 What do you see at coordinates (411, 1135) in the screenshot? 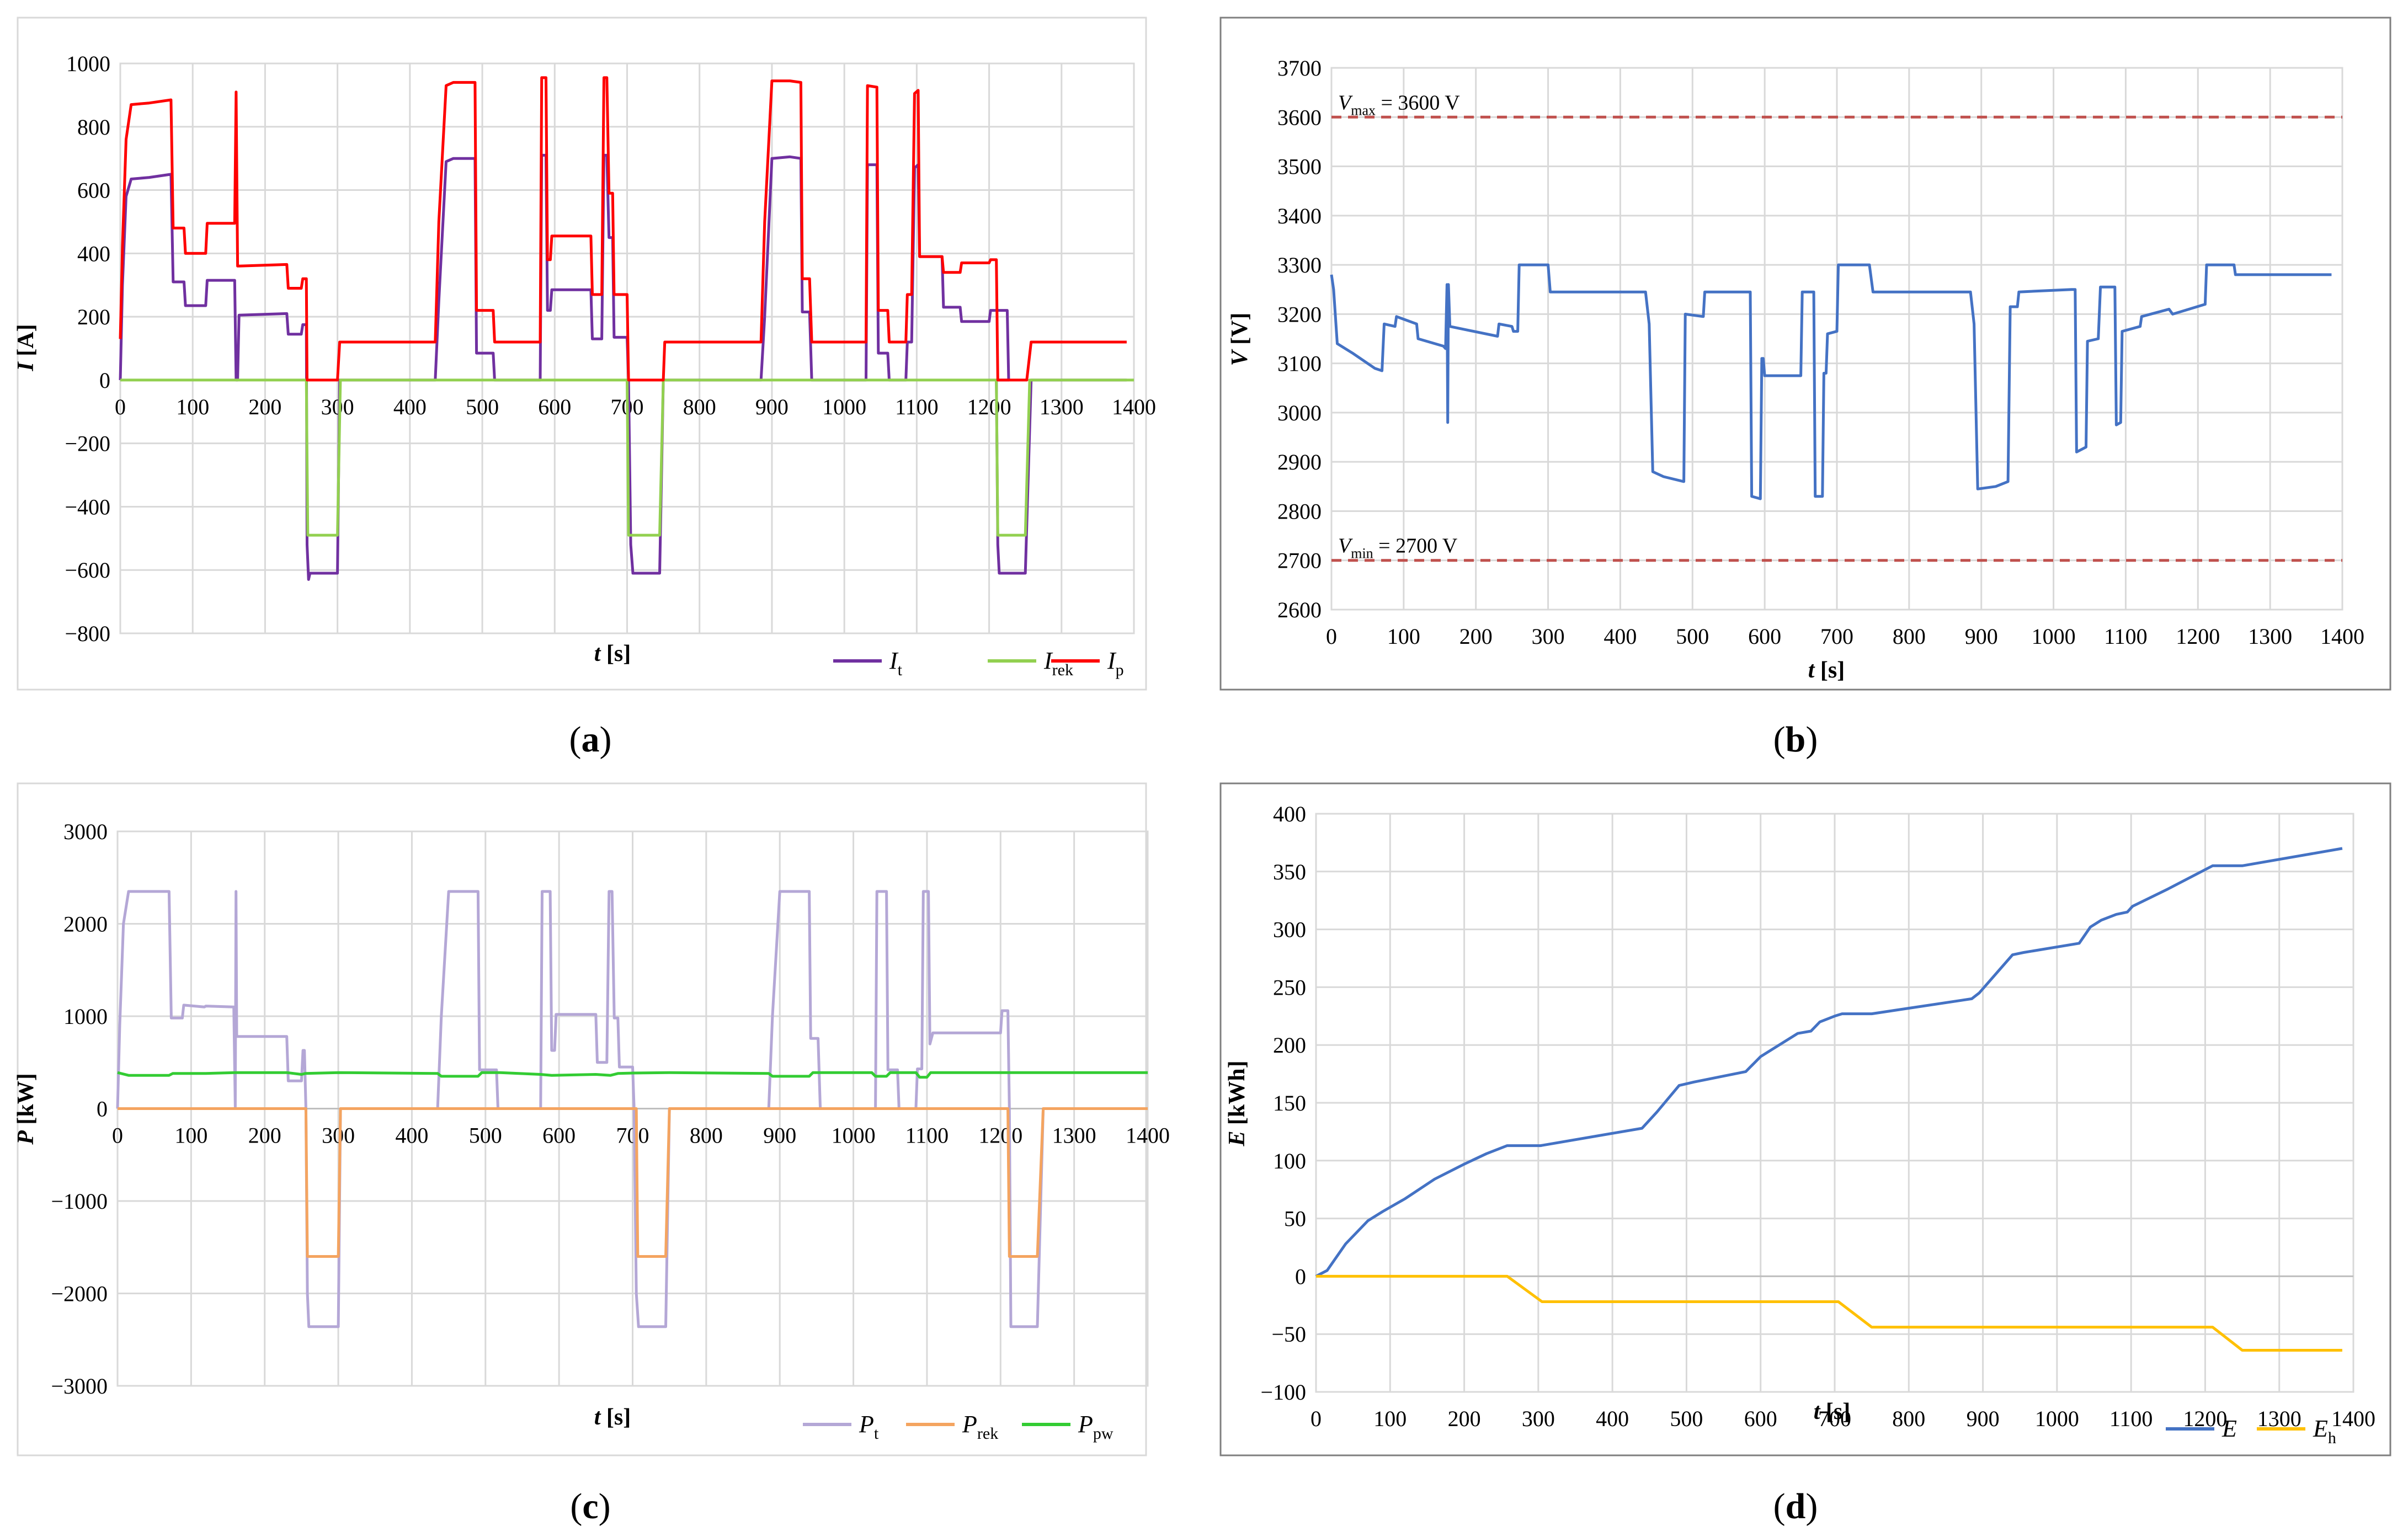
I see `chart-c-xtick-label: 400` at bounding box center [411, 1135].